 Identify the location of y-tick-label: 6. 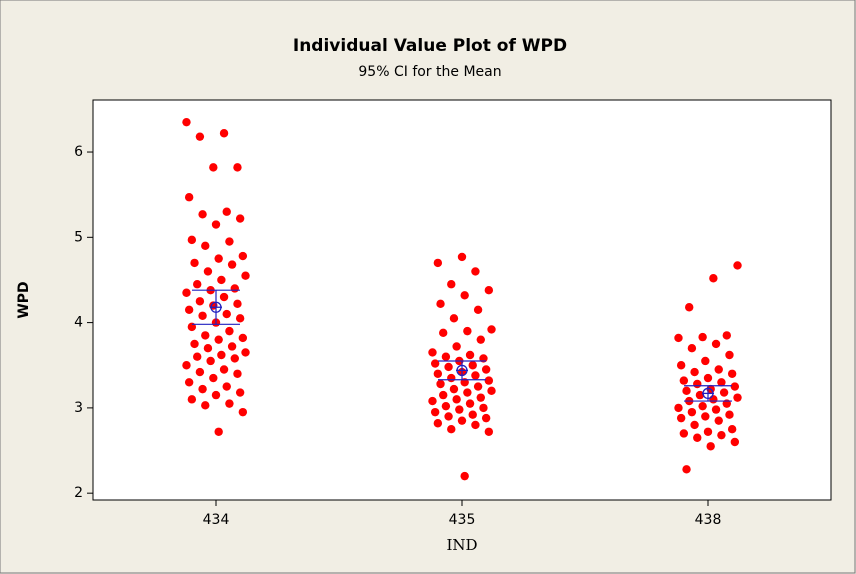
(78, 152).